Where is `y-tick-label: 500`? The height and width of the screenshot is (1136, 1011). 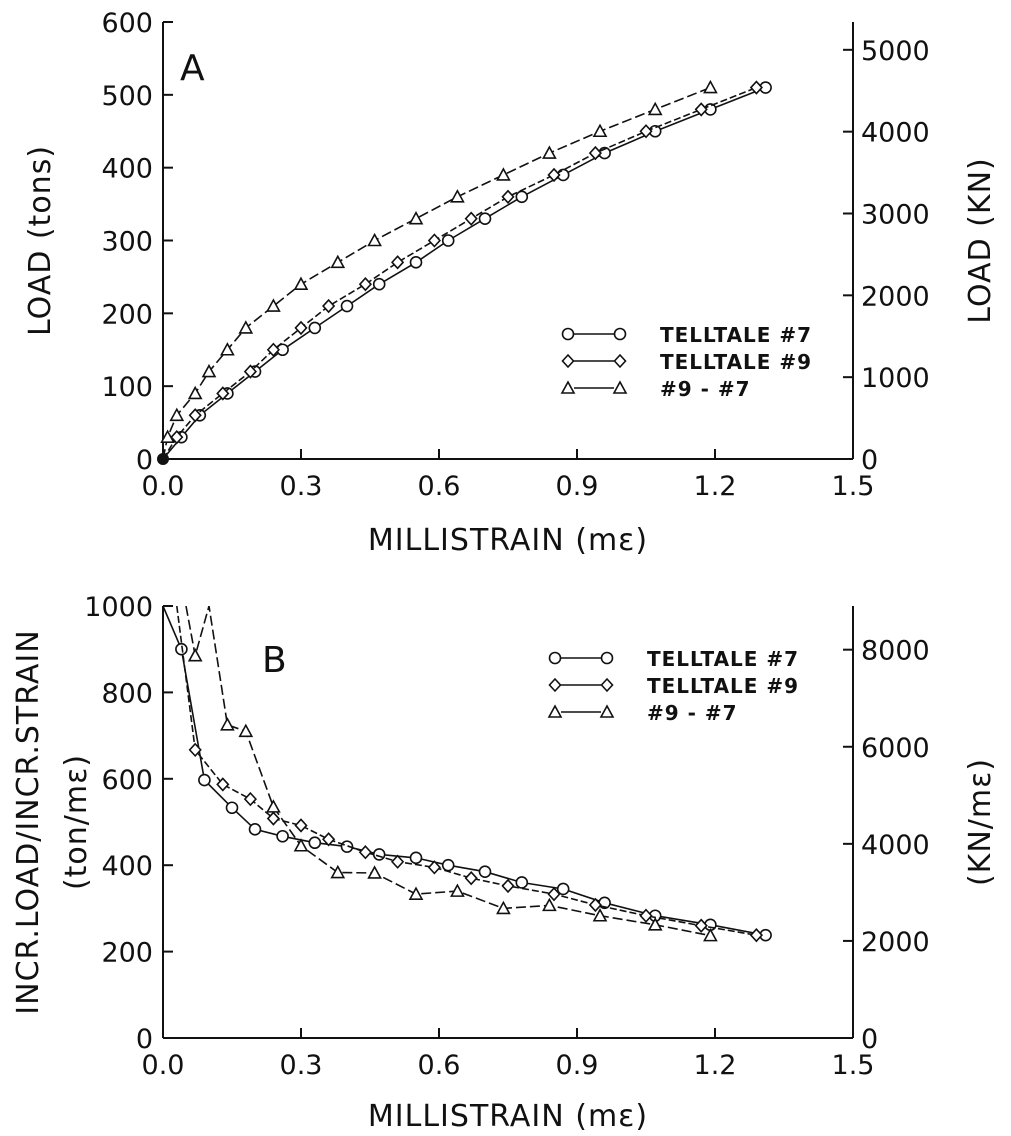
y-tick-label: 500 is located at coordinates (127, 96).